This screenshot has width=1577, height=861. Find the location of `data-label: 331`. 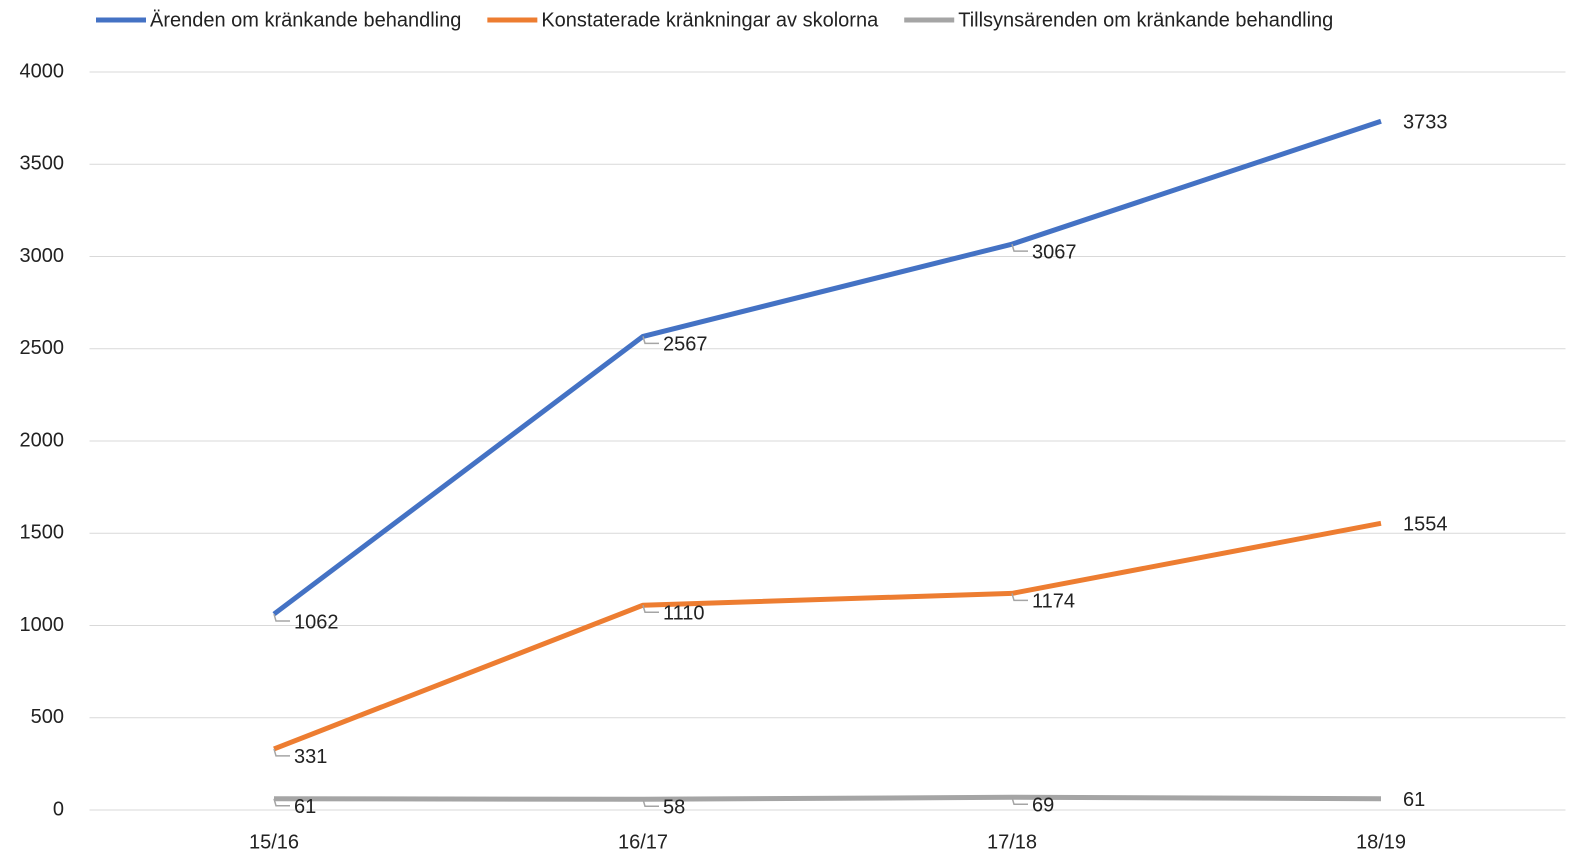

data-label: 331 is located at coordinates (310, 757).